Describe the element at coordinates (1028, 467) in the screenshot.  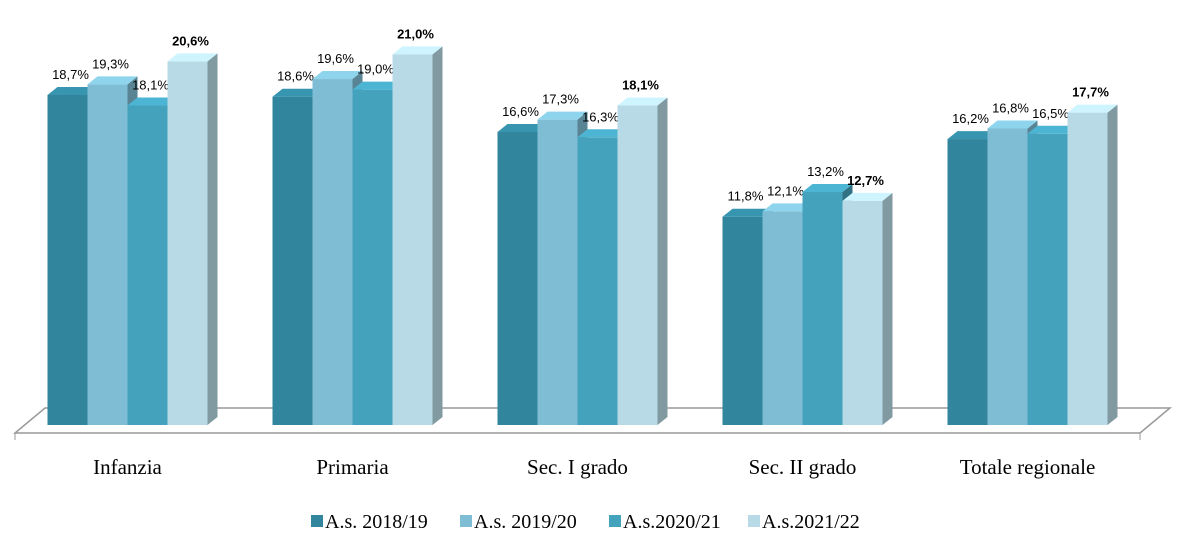
I see `x-tick-label: Totale regionale` at that location.